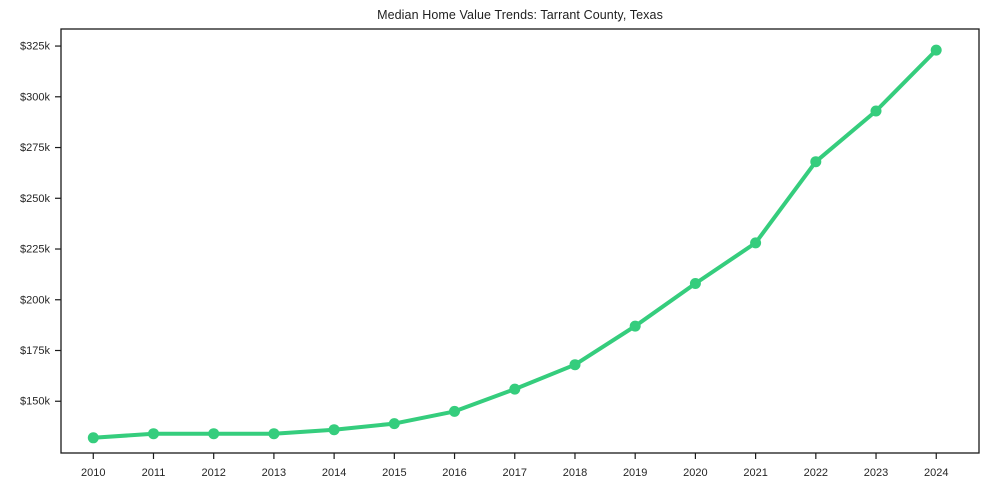  Describe the element at coordinates (635, 473) in the screenshot. I see `x-tick-label: 2019` at that location.